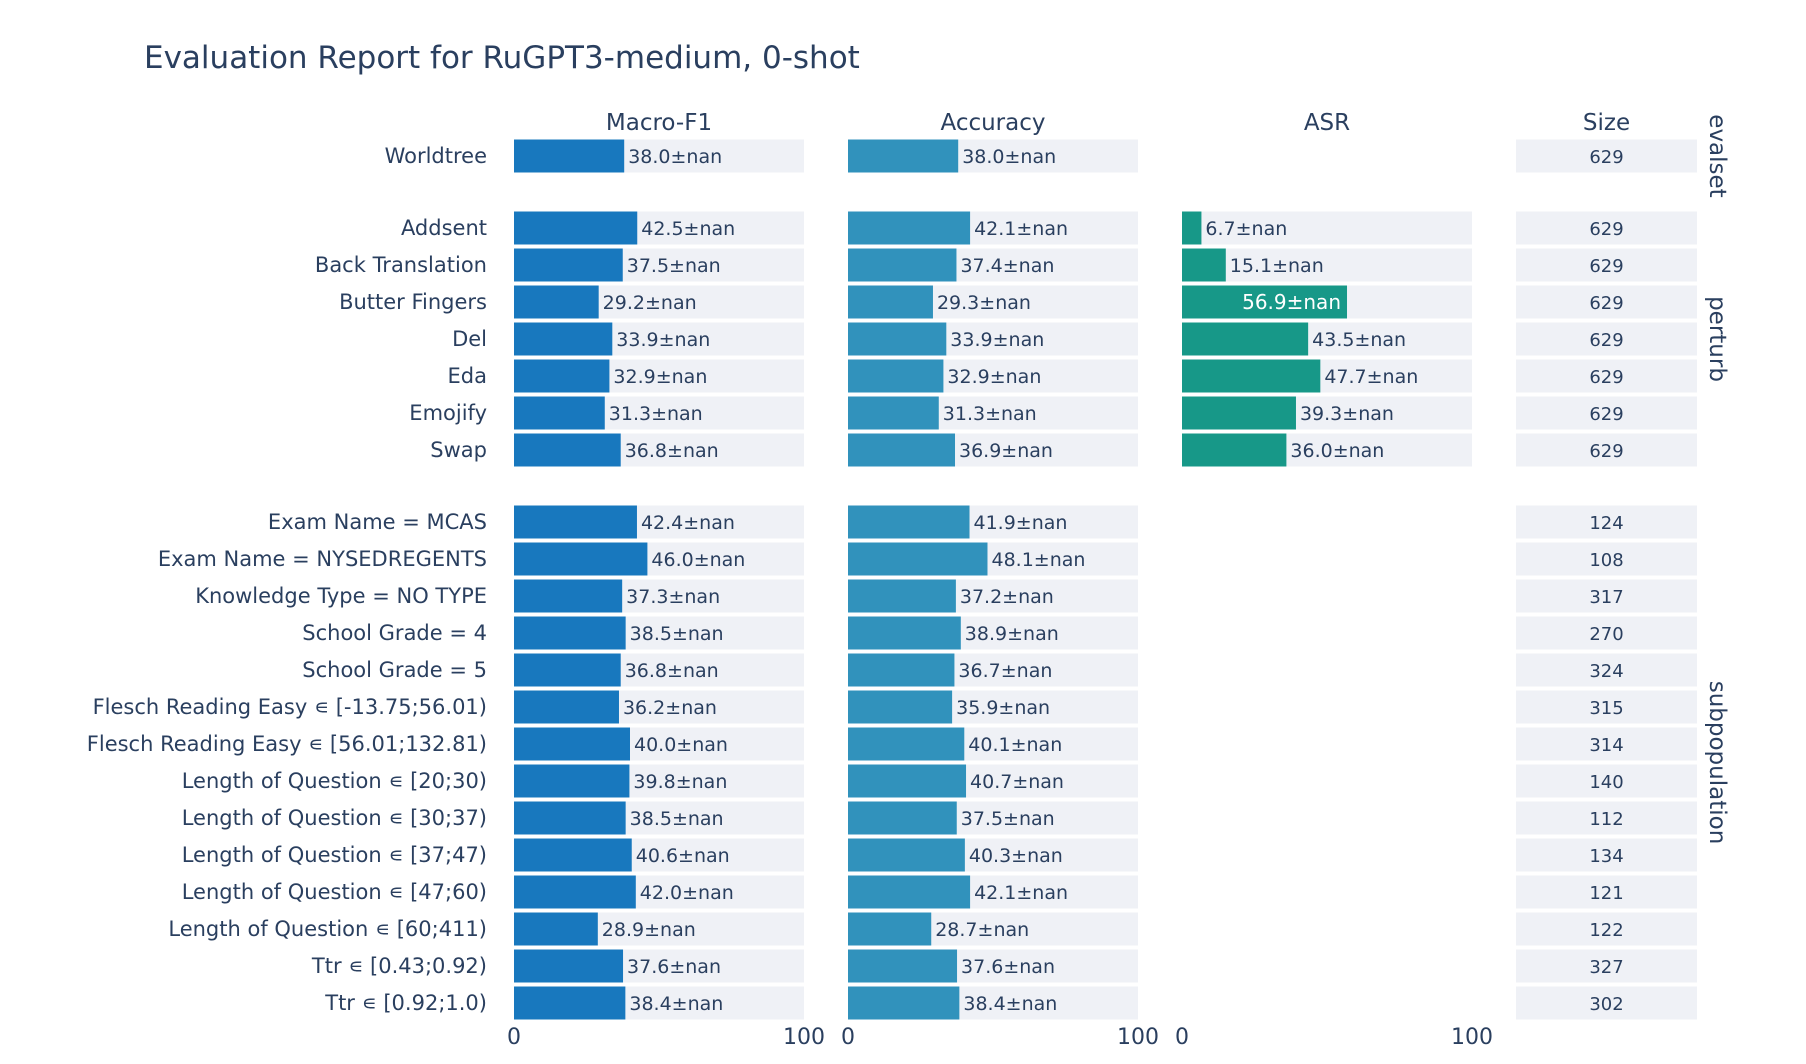 Image resolution: width=1806 pixels, height=1064 pixels. Describe the element at coordinates (688, 229) in the screenshot. I see `f1-value-label: 42.5±nan` at that location.